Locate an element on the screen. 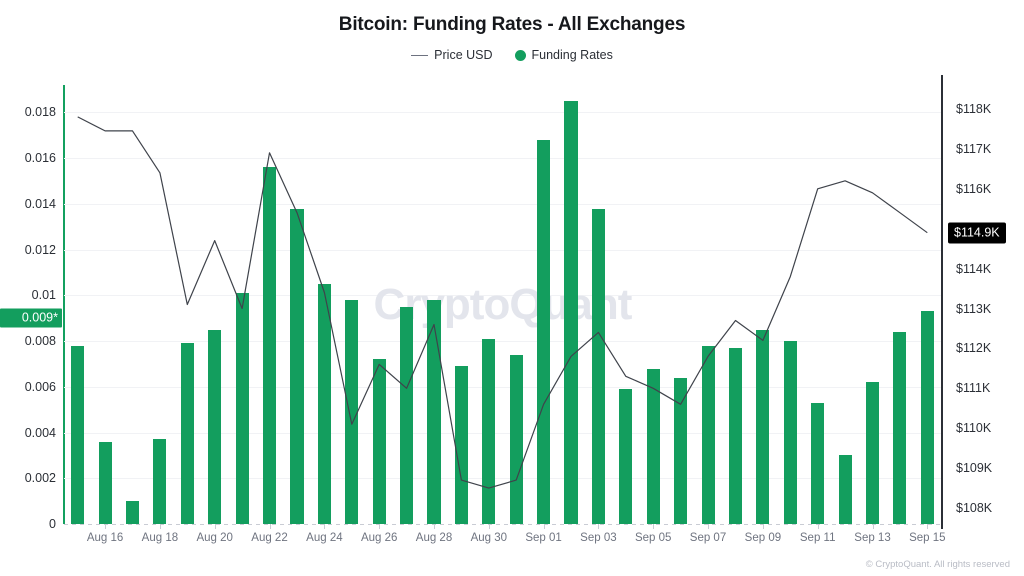 This screenshot has width=1024, height=576. right-axis-tick-label: $116K is located at coordinates (974, 188).